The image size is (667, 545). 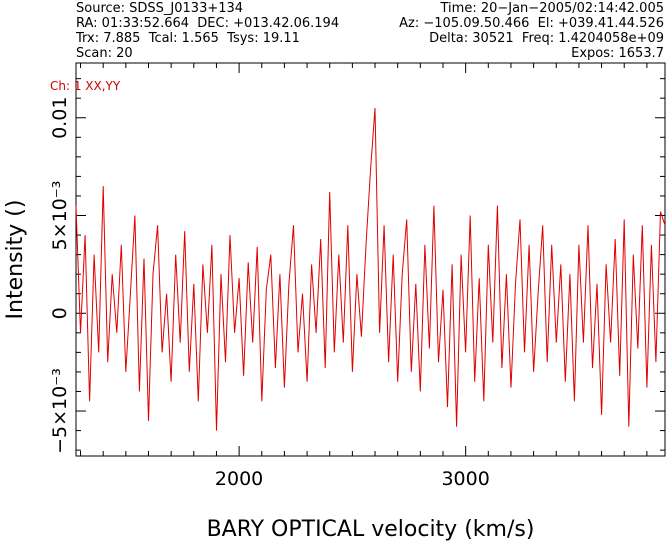 What do you see at coordinates (546, 38) in the screenshot?
I see `delta-freq-label: Delta: 30521 Freq: 1.4204058e+09` at bounding box center [546, 38].